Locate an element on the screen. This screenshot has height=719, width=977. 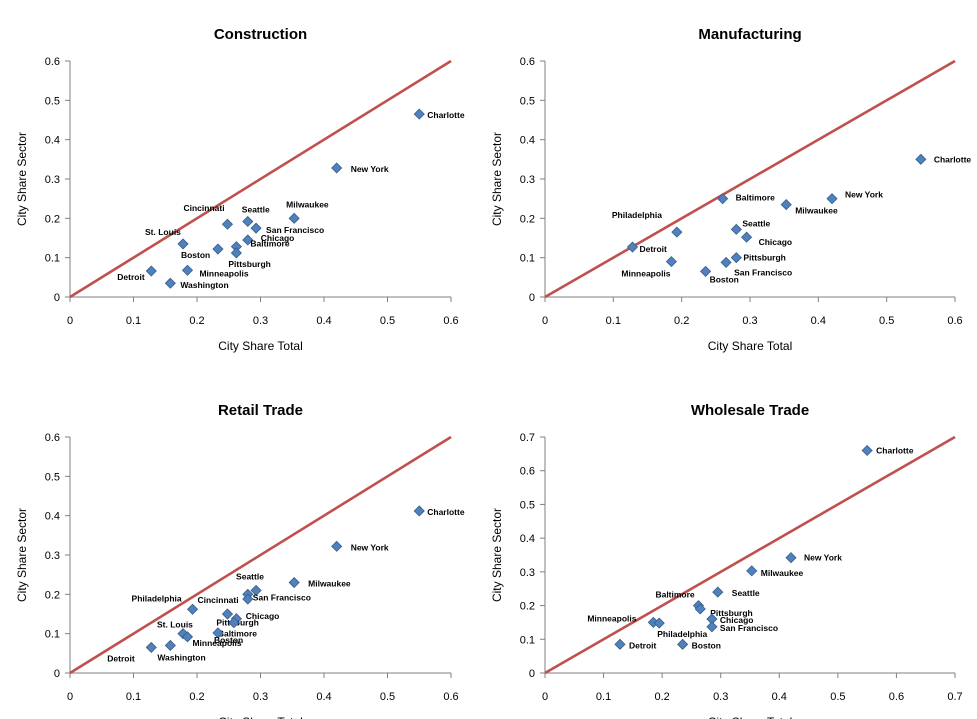
retail-trade-point-milwaukee is located at coordinates (294, 582).